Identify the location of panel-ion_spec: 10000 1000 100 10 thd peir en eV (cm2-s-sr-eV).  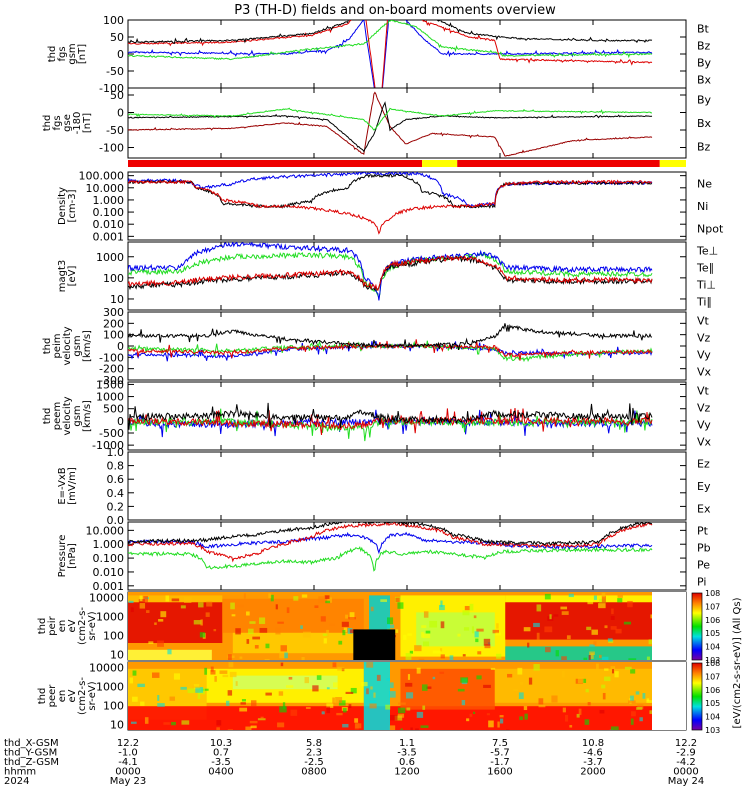
(362, 626).